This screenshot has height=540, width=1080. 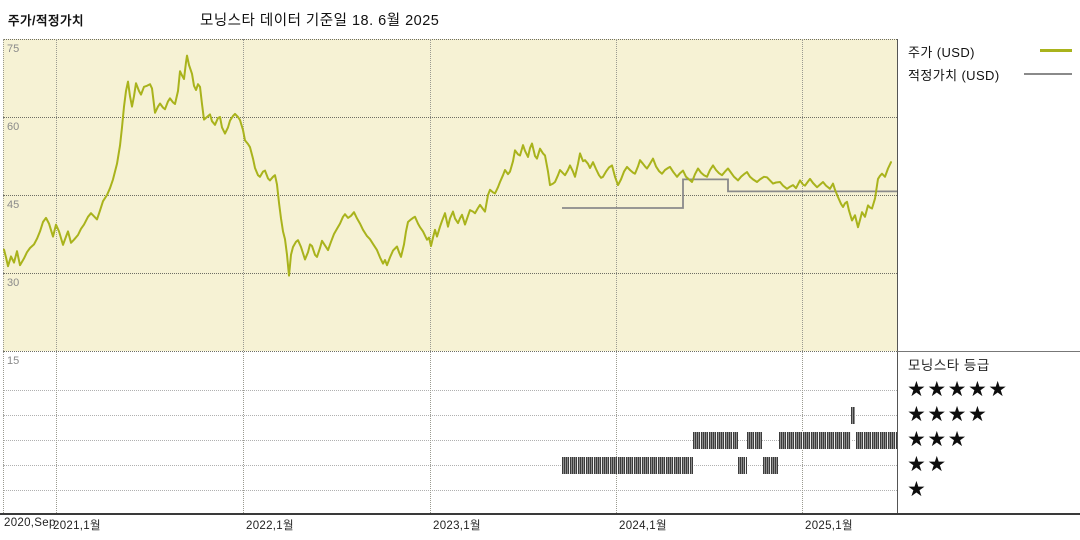 What do you see at coordinates (56, 276) in the screenshot?
I see `v-gridline-2021,1월` at bounding box center [56, 276].